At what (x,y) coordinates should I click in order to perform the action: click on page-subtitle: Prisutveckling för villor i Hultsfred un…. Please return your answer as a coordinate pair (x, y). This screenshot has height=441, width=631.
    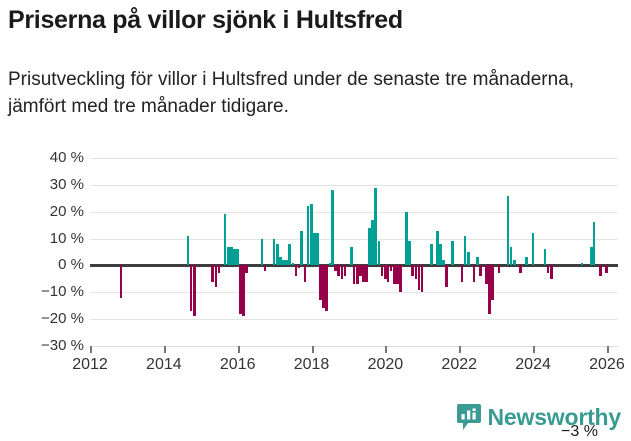
    Looking at the image, I should click on (291, 93).